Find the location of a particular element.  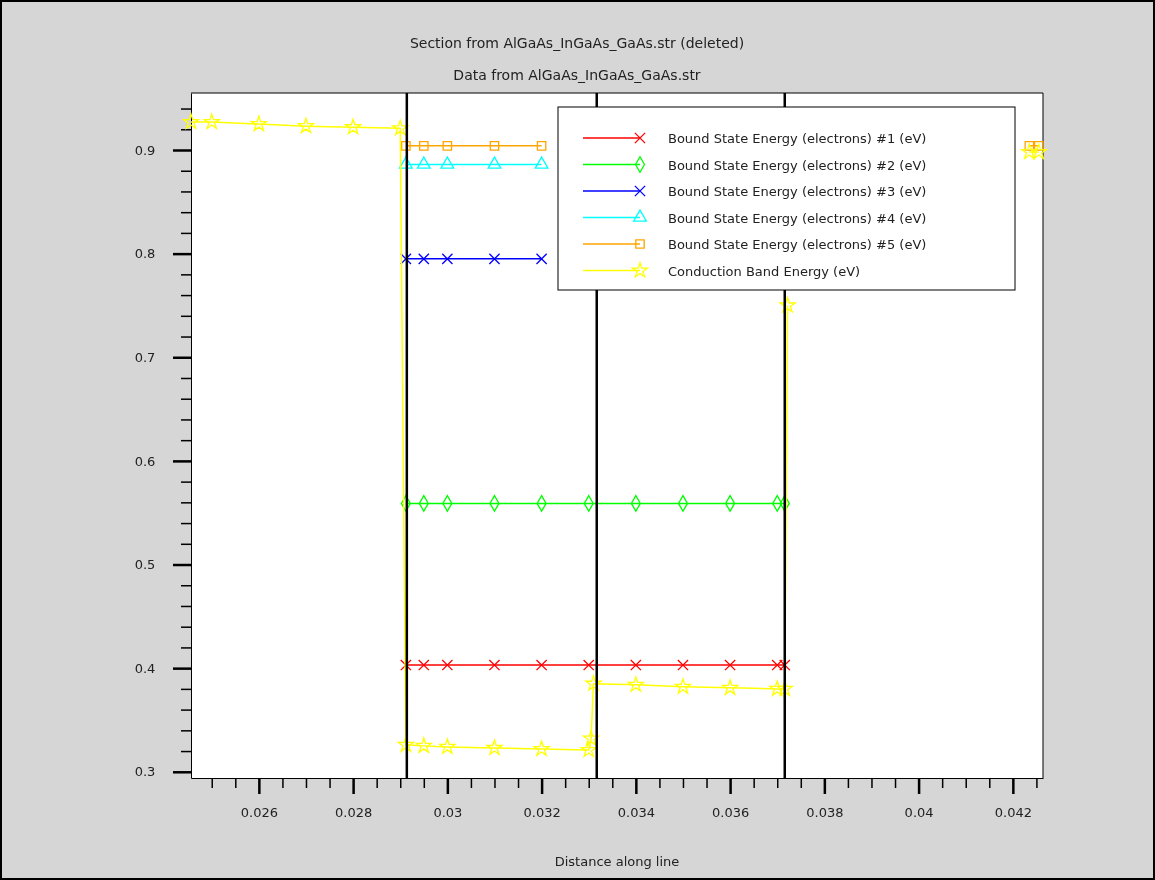

x-axis-title: Distance along line is located at coordinates (617, 861).